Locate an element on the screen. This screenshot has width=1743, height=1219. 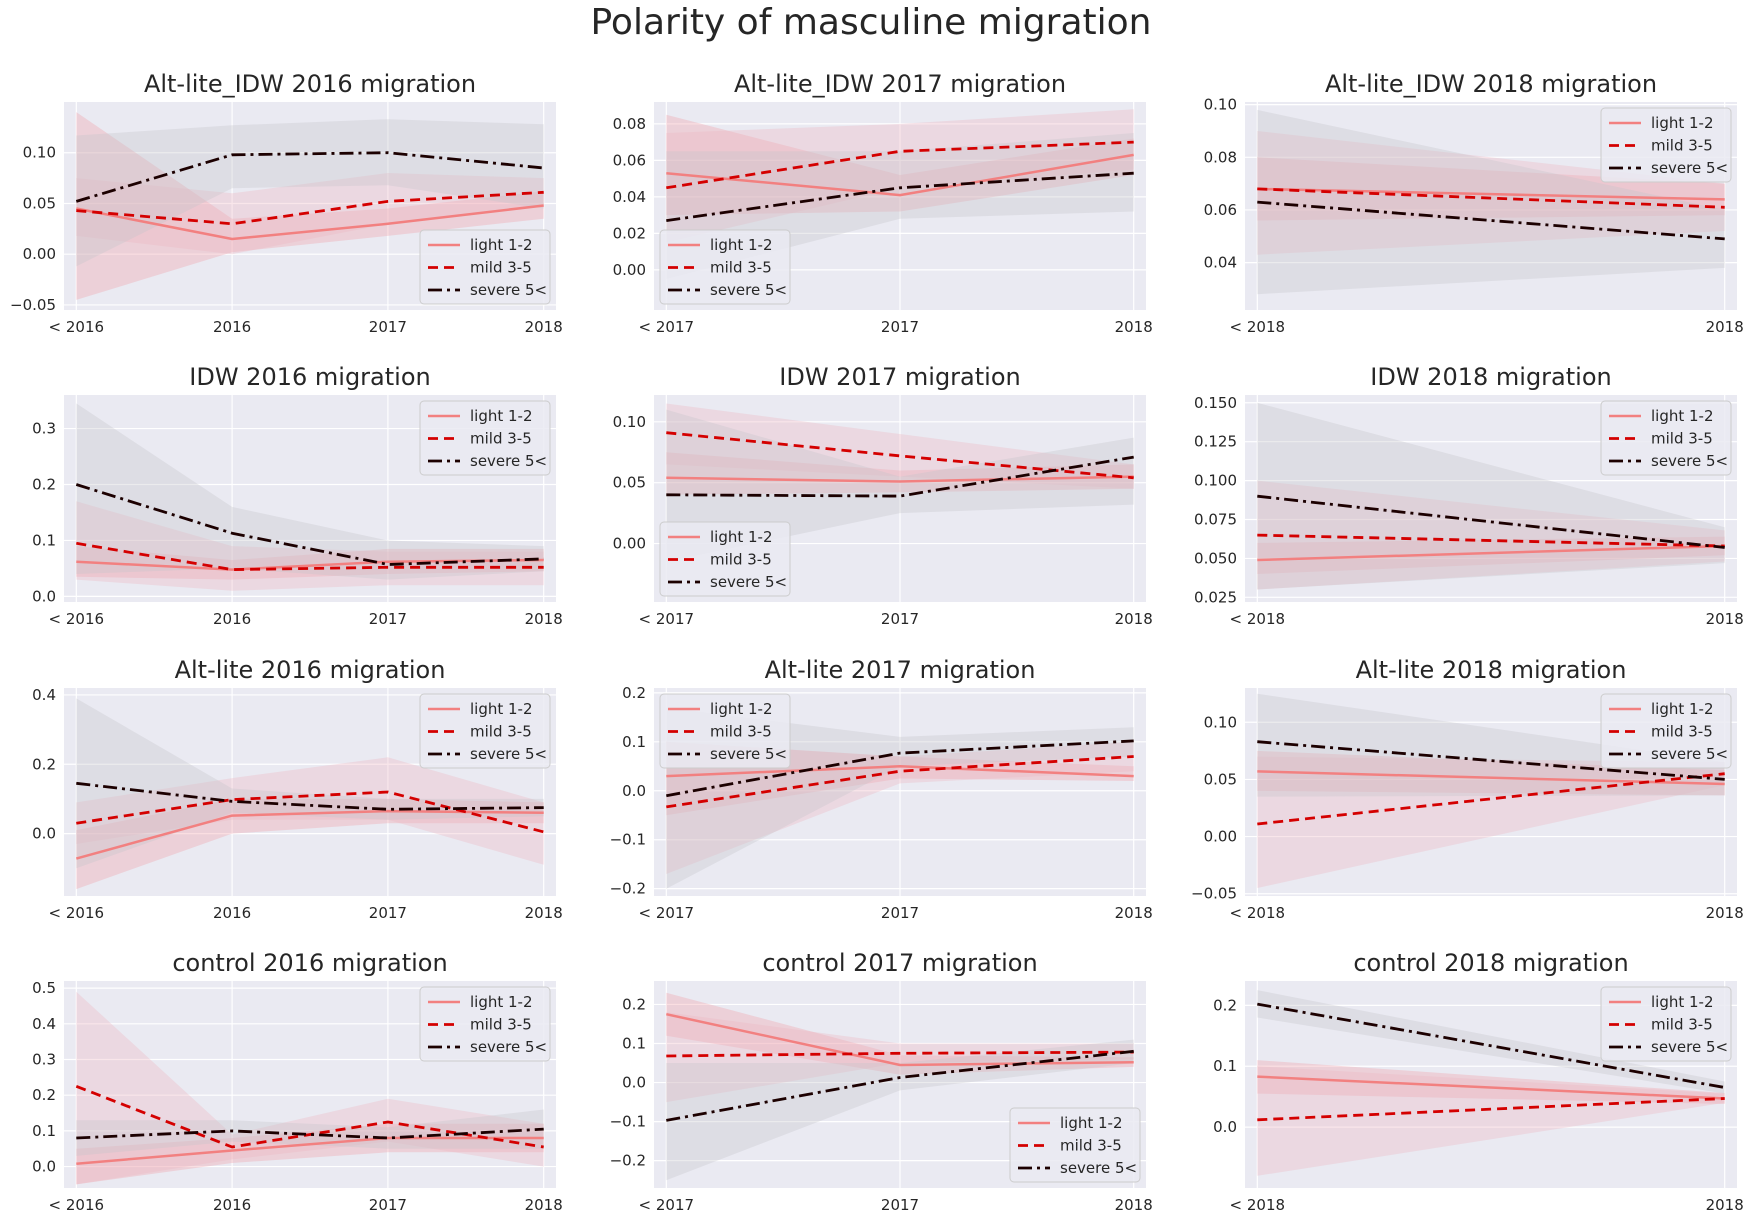
y-tick-label: 0.100 is located at coordinates (1215, 481).